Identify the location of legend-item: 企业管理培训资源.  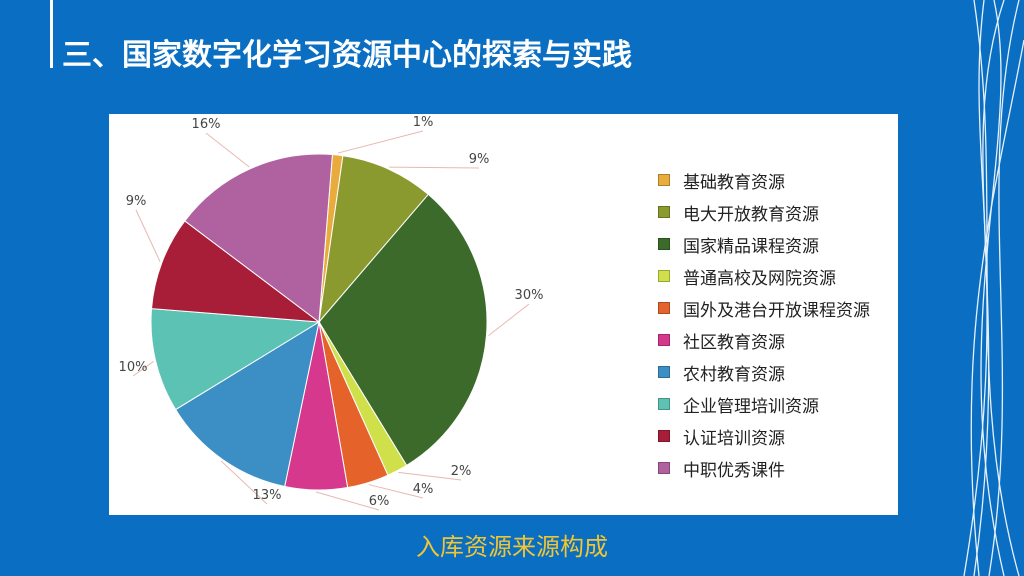
(764, 404).